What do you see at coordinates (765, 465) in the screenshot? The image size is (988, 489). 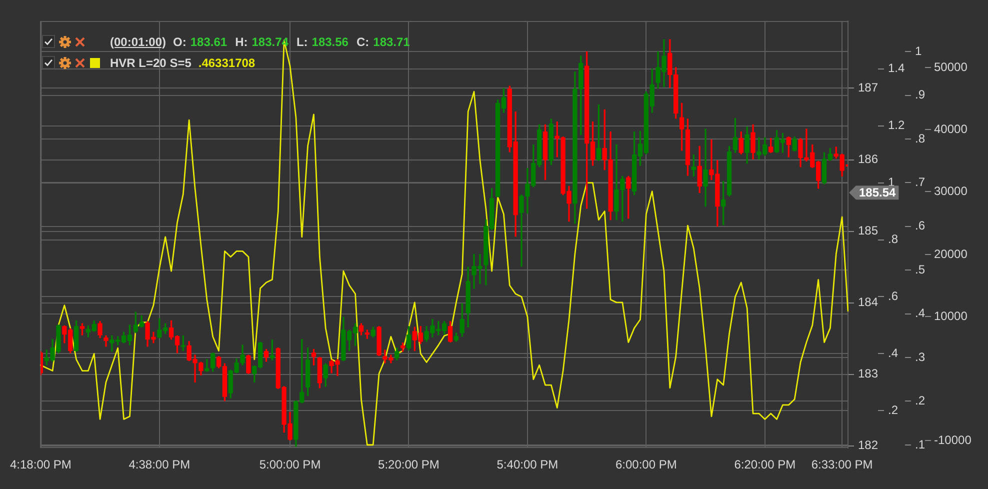 I see `x-tick-label: 6:20:00 PM` at bounding box center [765, 465].